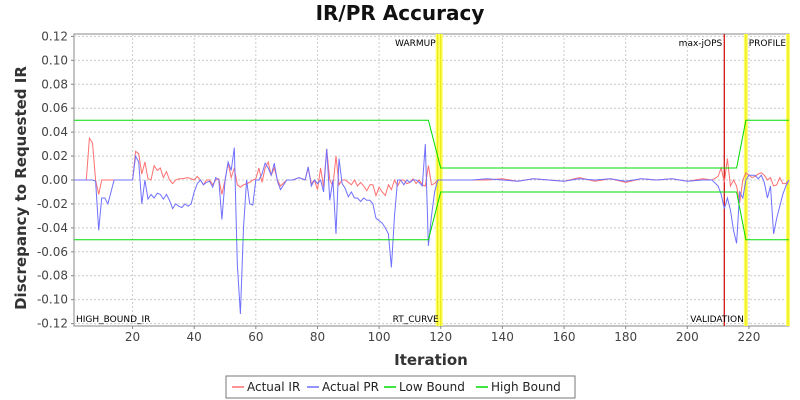 This screenshot has height=400, width=800. I want to click on y-tick-label: 0.10, so click(54, 60).